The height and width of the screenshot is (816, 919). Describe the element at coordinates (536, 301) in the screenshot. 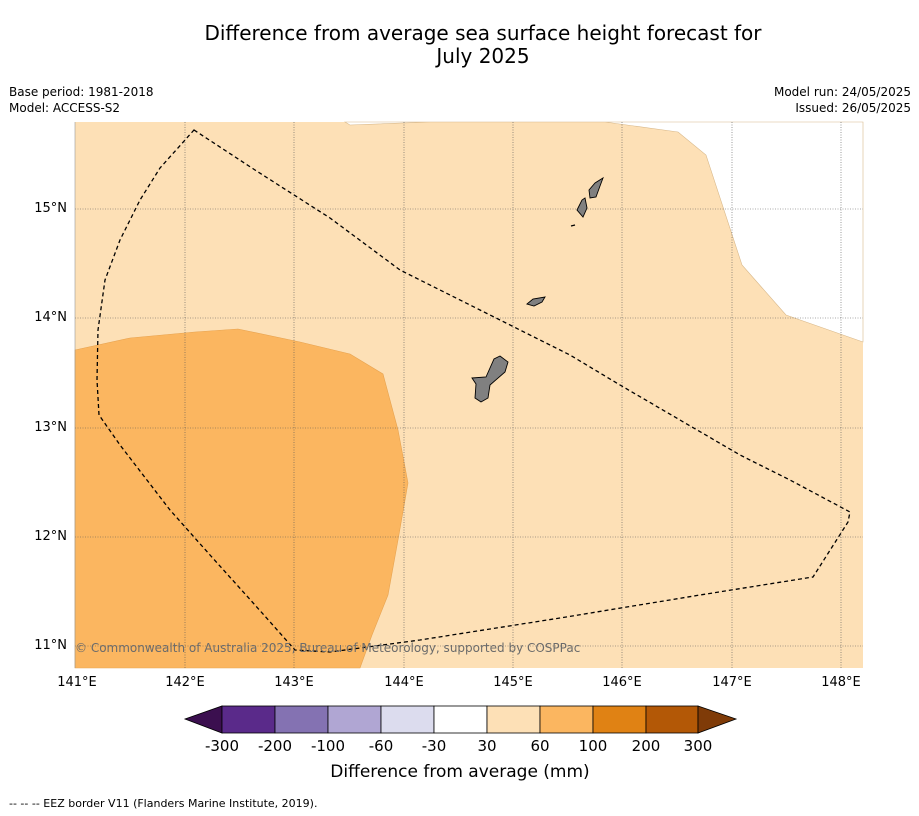

I see `rota-island` at that location.